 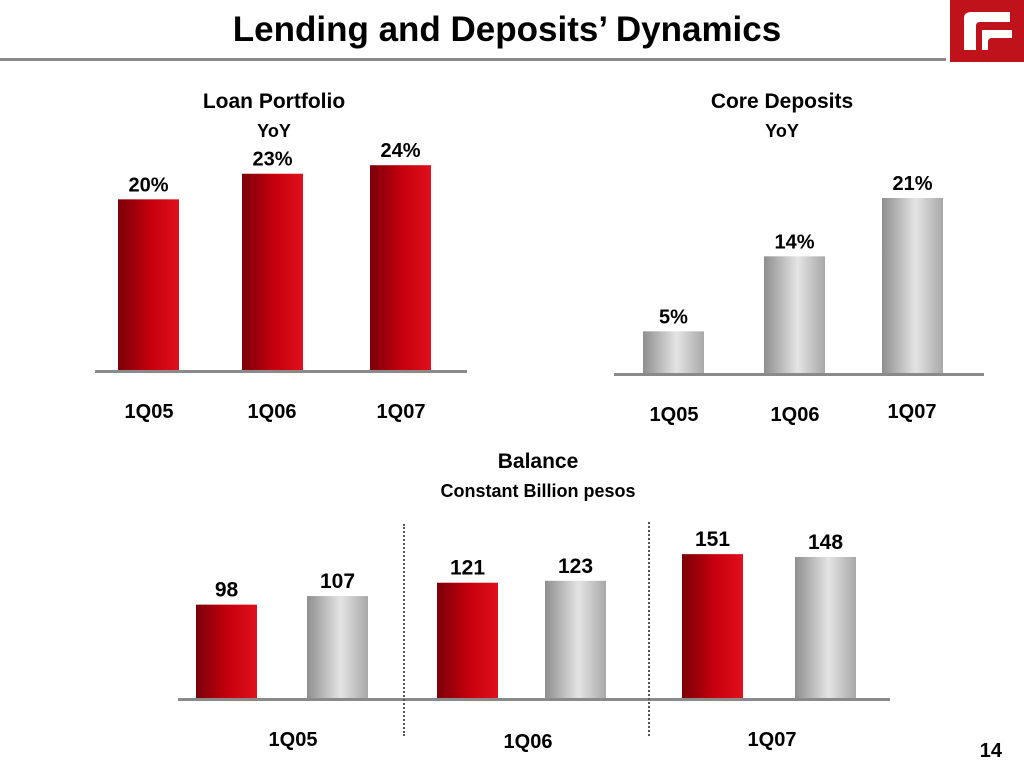 What do you see at coordinates (473, 59) in the screenshot?
I see `title-rule` at bounding box center [473, 59].